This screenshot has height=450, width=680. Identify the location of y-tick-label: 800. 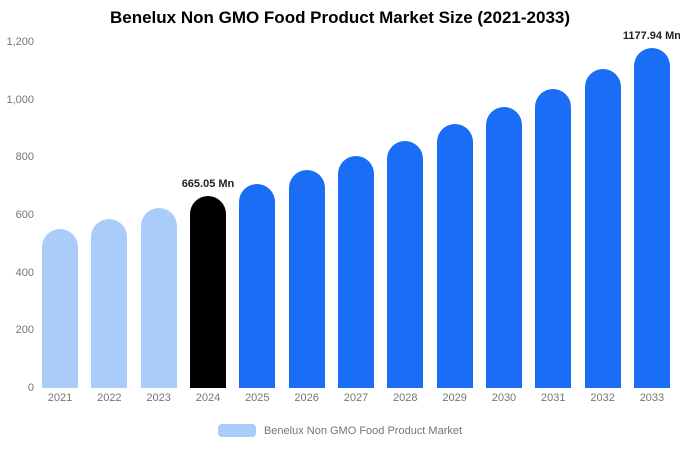
(24, 157).